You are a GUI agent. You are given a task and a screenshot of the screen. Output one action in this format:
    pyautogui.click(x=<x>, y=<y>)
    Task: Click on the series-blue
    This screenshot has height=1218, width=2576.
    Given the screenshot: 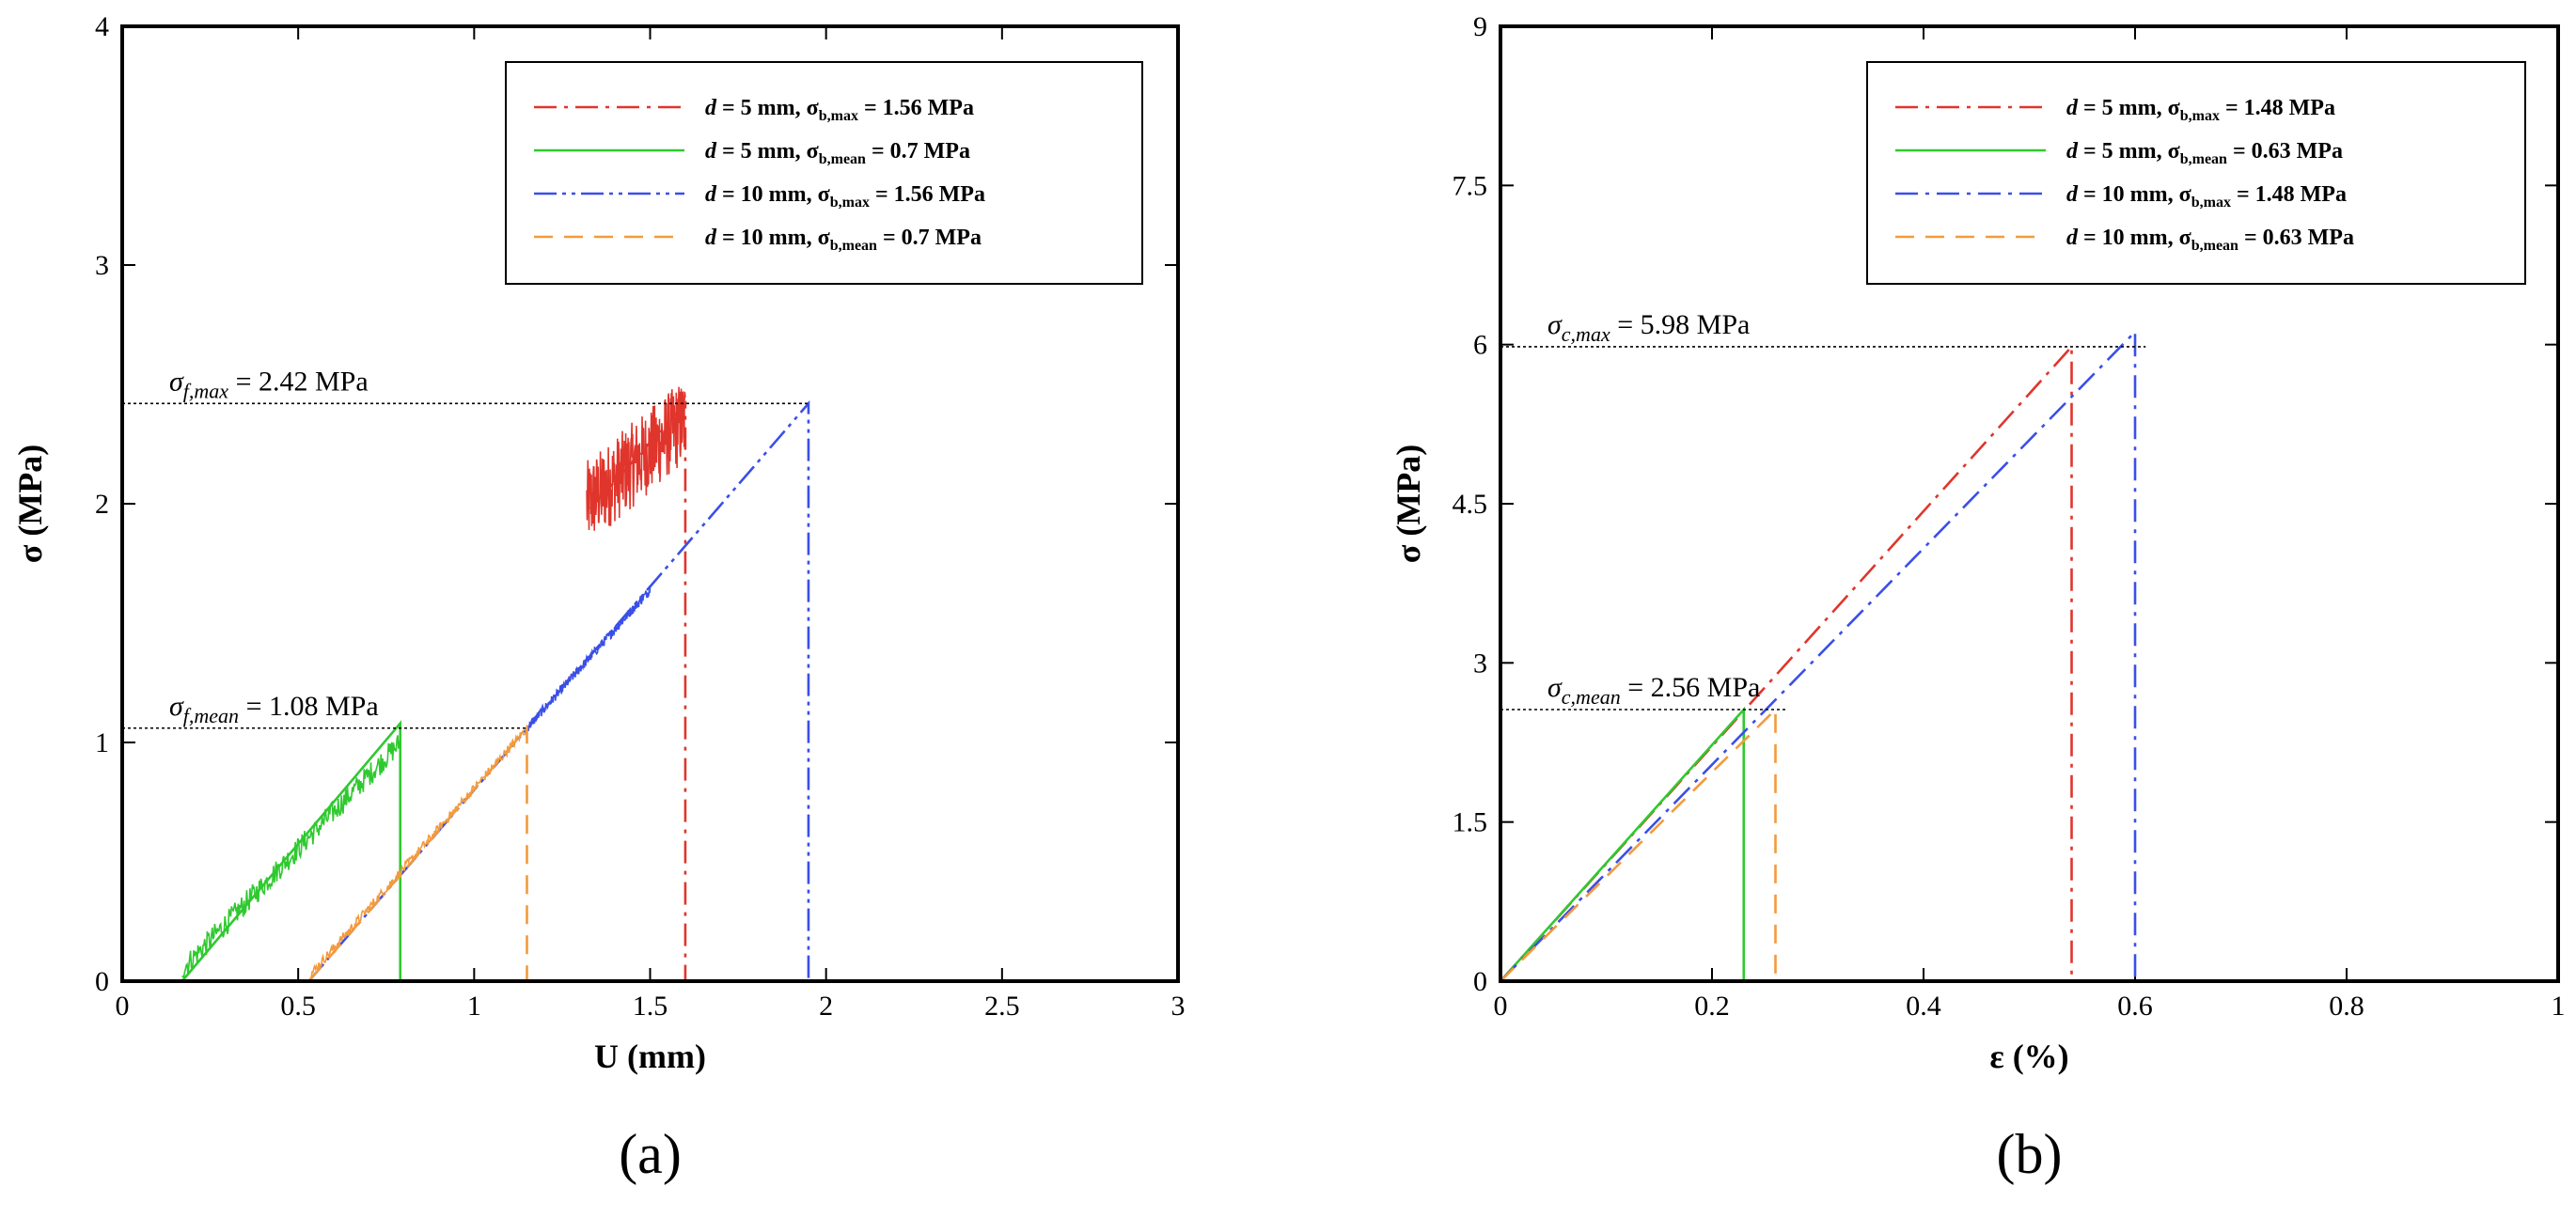 What is the action you would take?
    pyautogui.click(x=1819, y=655)
    